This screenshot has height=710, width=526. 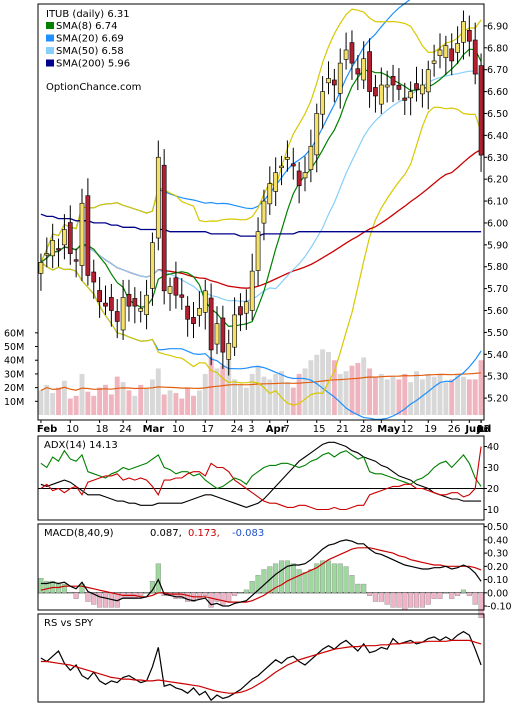 What do you see at coordinates (81, 445) in the screenshot?
I see `adx-label: ADX(14) 14.13` at bounding box center [81, 445].